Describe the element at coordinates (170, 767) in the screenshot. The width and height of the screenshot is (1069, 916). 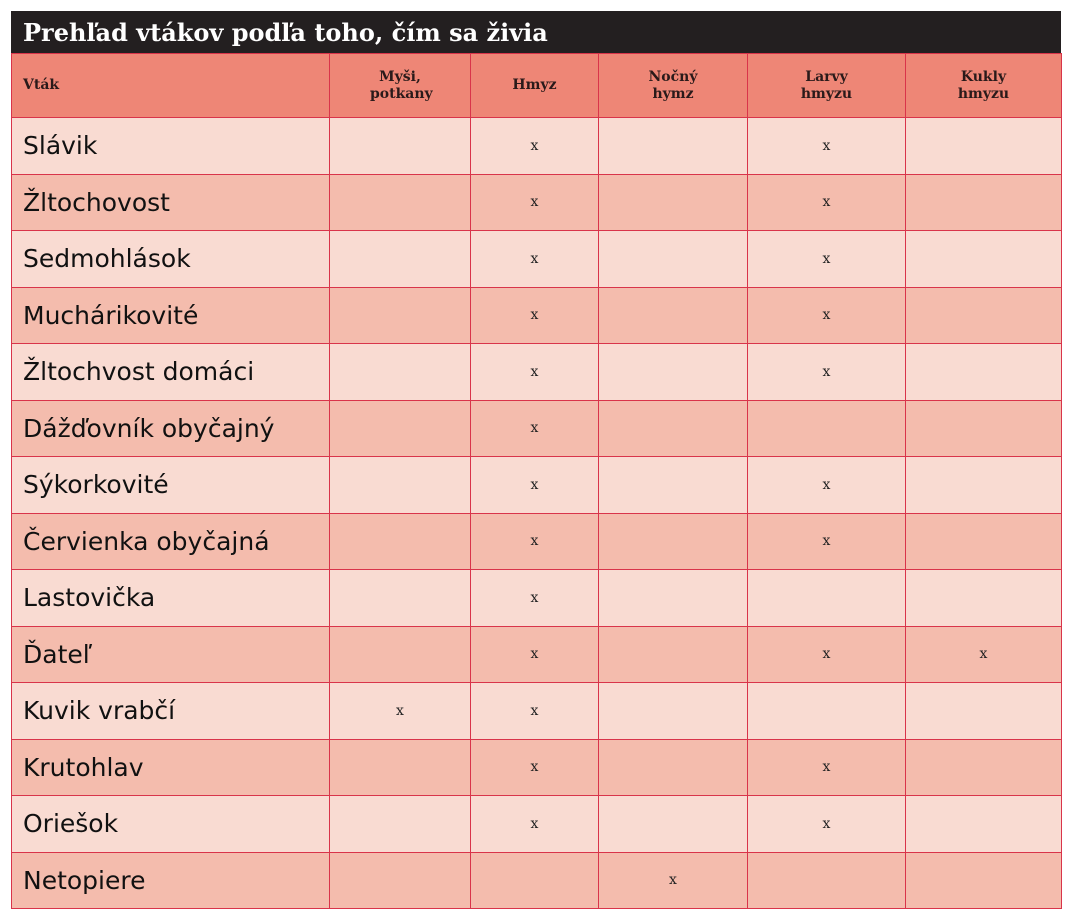
I see `bird-name-cell: Krutohlav` at that location.